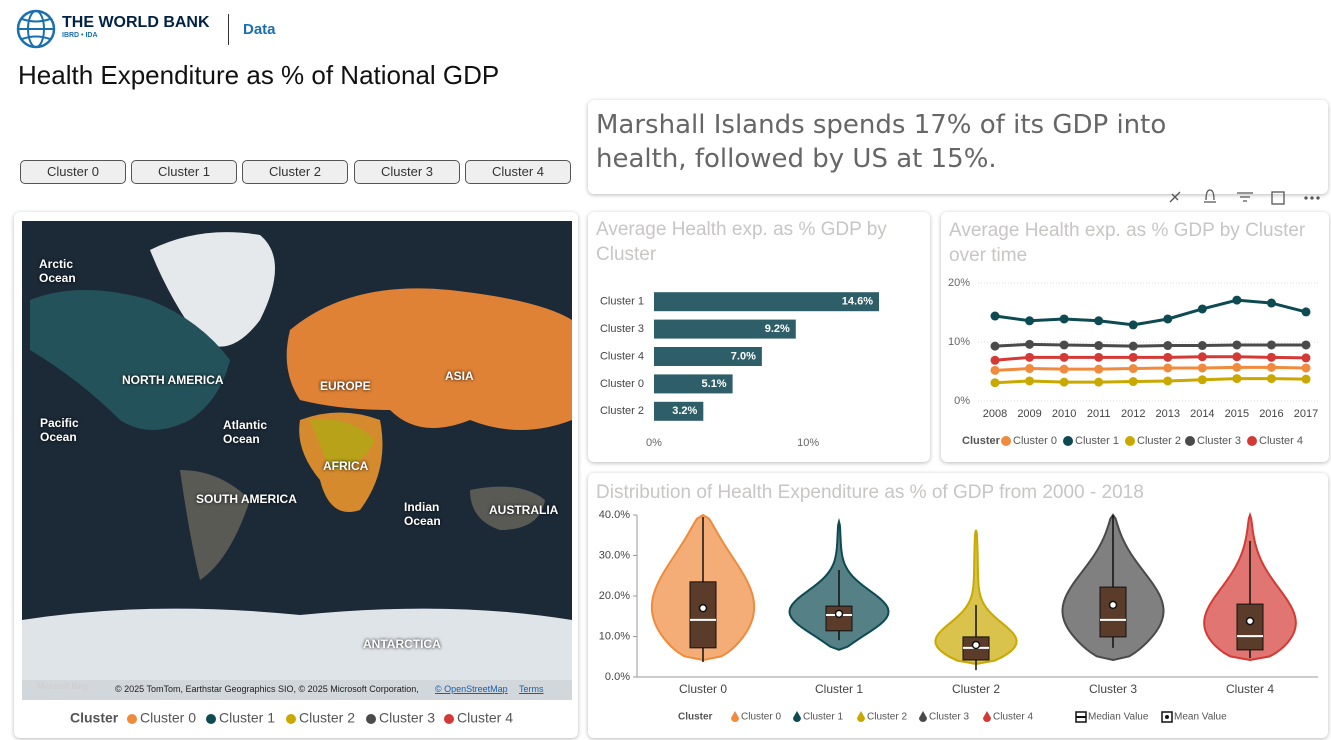 This screenshot has height=740, width=1331. Describe the element at coordinates (62, 686) in the screenshot. I see `map-bing: Microsoft Bing` at that location.